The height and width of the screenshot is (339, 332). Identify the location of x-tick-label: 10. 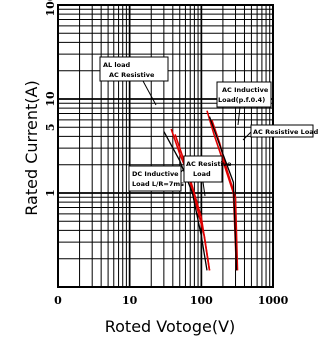
(130, 300).